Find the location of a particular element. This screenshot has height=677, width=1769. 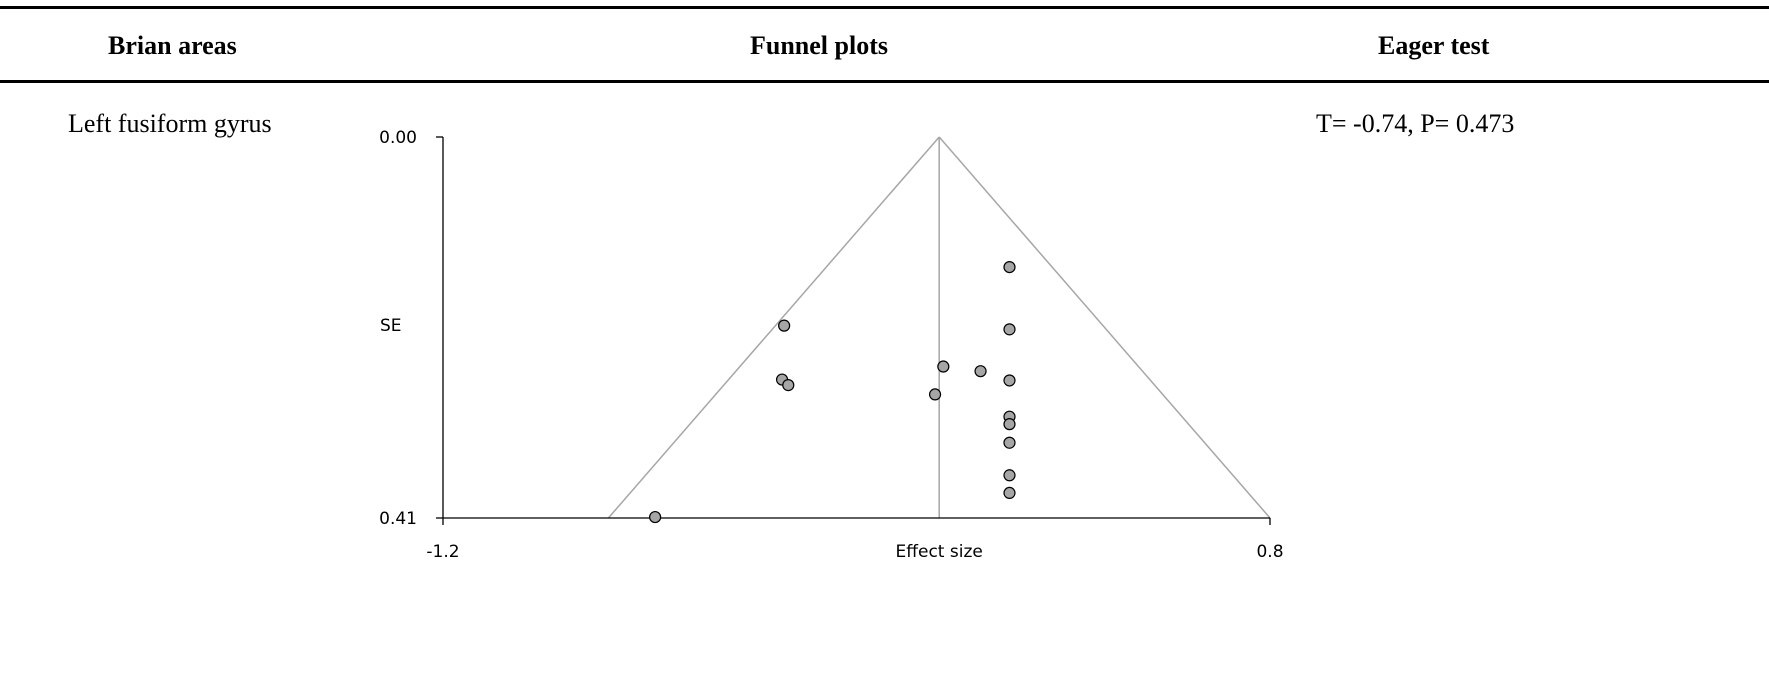

x-tick-label-0: -1.2 is located at coordinates (442, 552).